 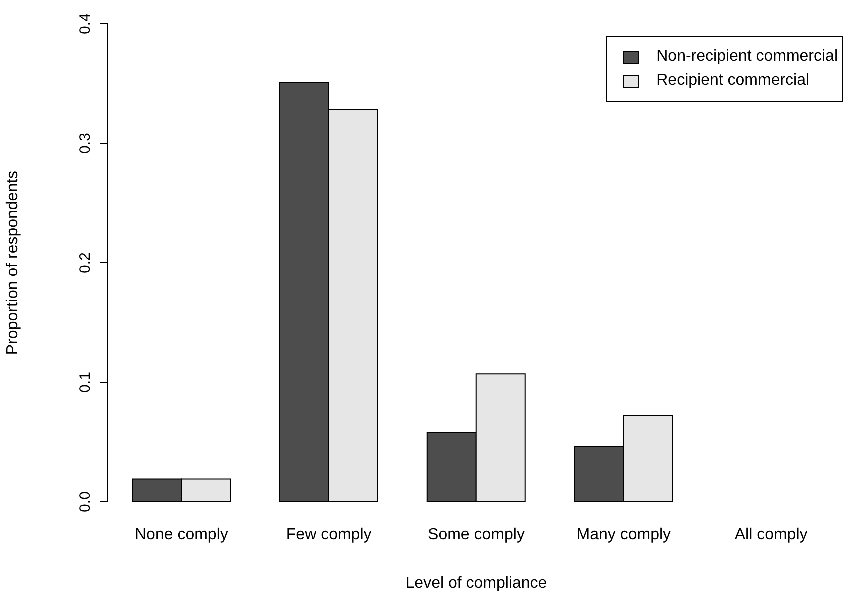 What do you see at coordinates (476, 535) in the screenshot?
I see `x-tick-label: Some comply` at bounding box center [476, 535].